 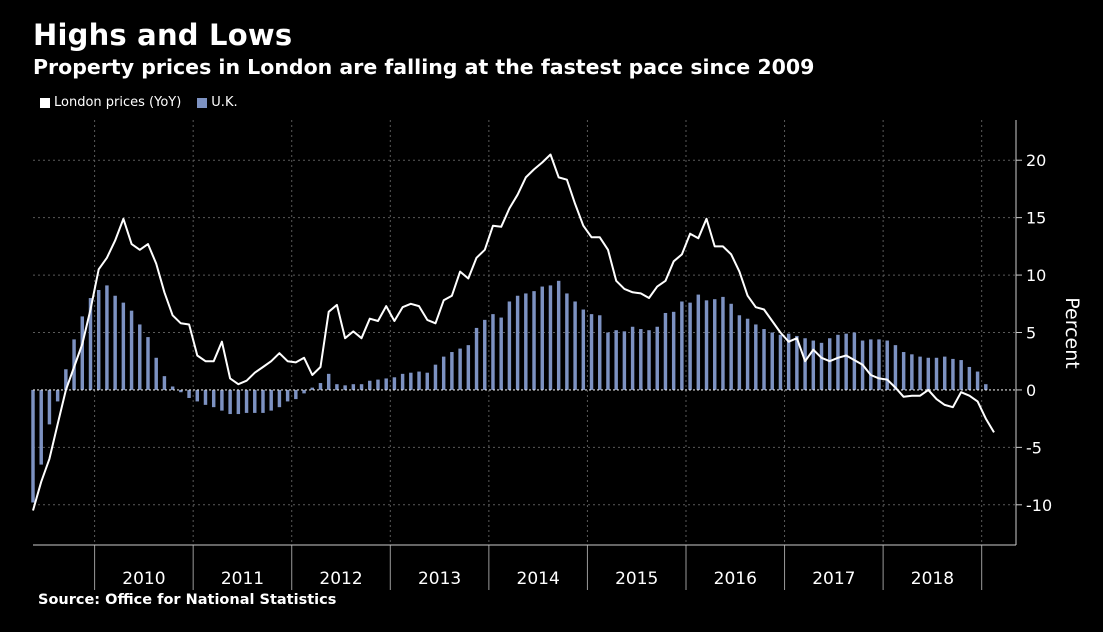 I want to click on legend-item-uk: U.K., so click(x=217, y=102).